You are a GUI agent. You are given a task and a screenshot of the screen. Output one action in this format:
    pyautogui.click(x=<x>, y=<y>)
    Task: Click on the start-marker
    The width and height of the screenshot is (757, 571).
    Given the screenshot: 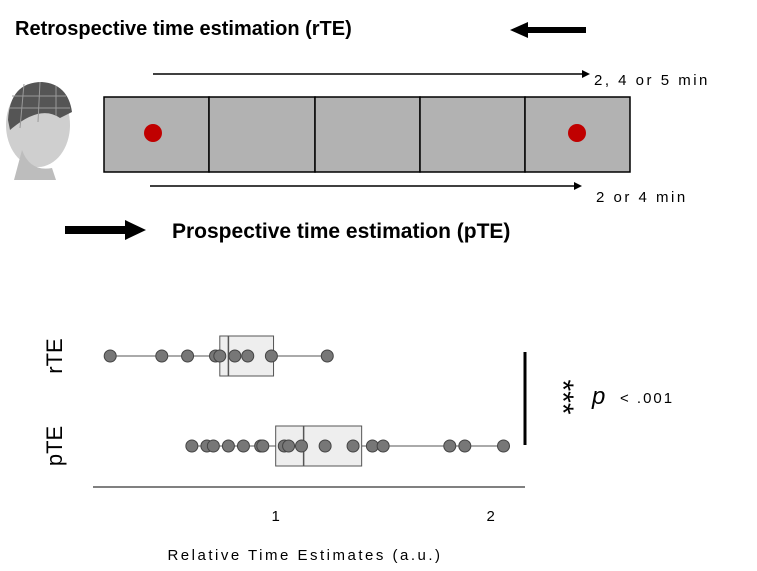 What is the action you would take?
    pyautogui.click(x=153, y=133)
    